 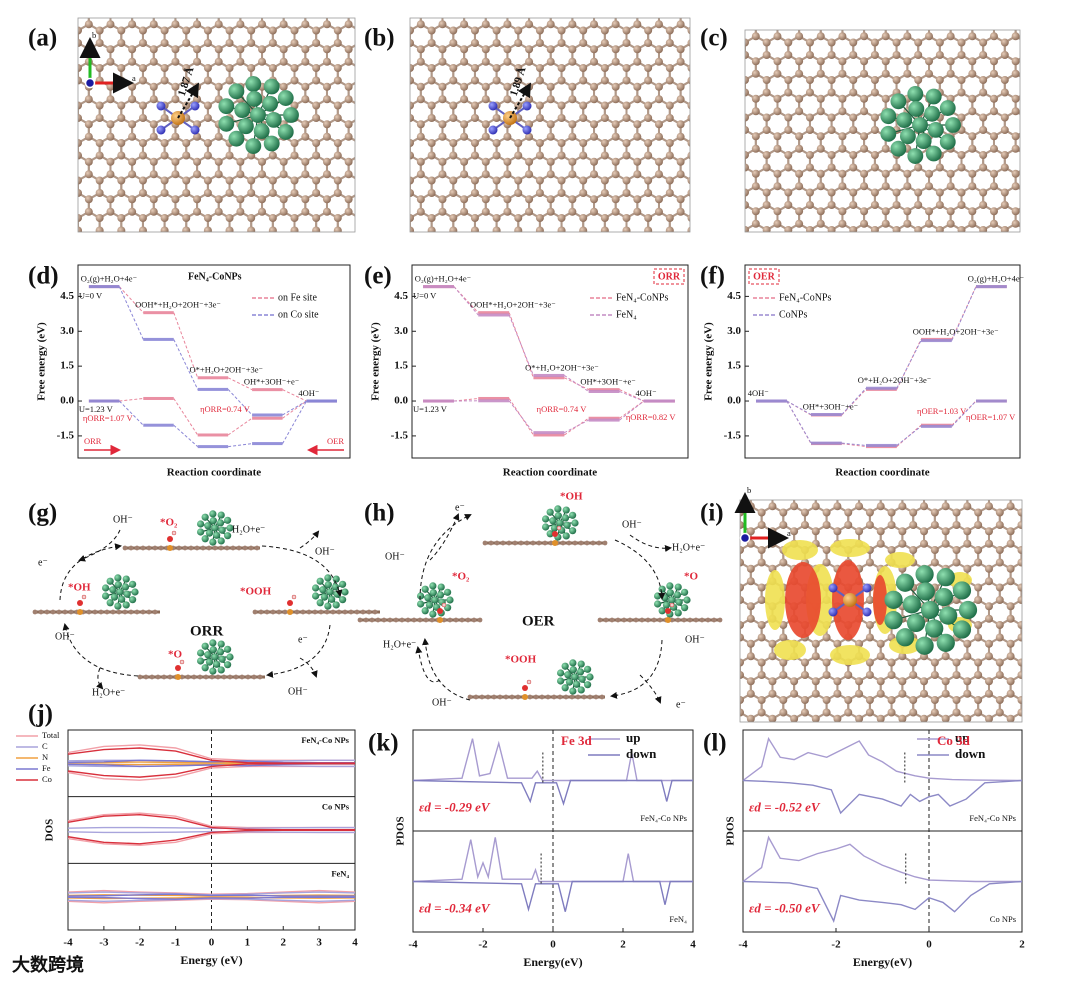 I want to click on cycle-label: H₂O+e⁻, so click(x=688, y=547).